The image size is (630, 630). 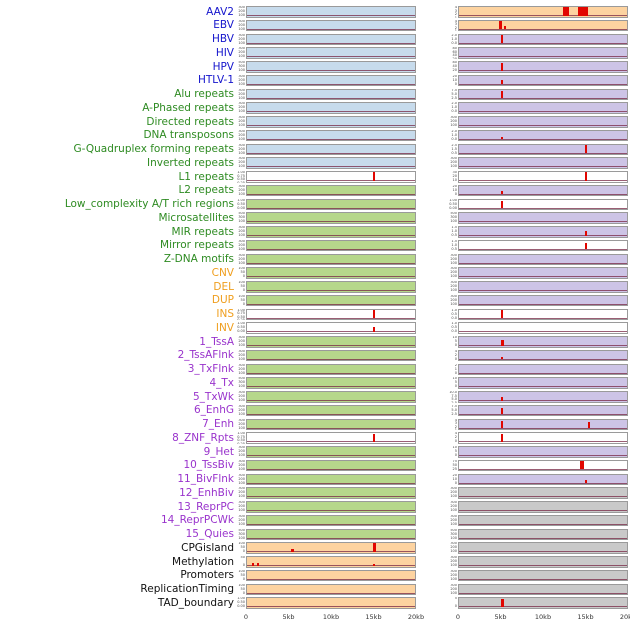 What do you see at coordinates (454, 310) in the screenshot?
I see `y-tick-label: 1.0` at bounding box center [454, 310].